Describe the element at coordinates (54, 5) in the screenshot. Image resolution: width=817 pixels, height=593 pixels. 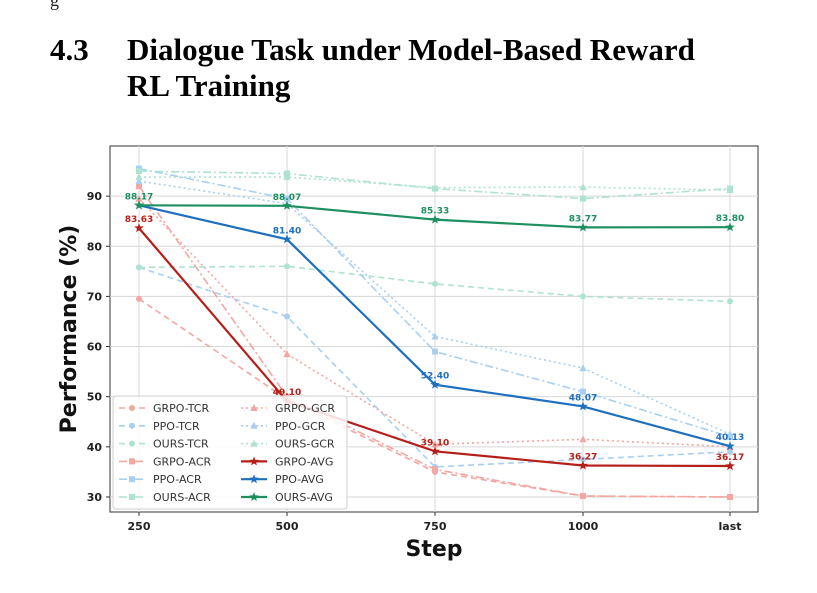
I see `previous-text-fragment: g` at that location.